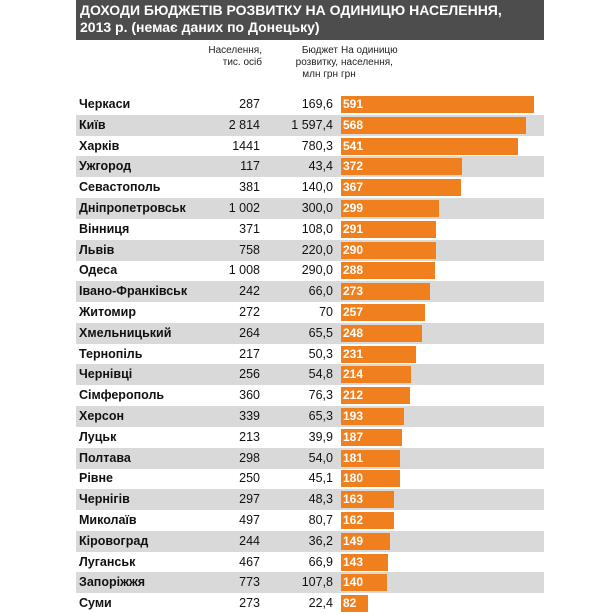 The image size is (614, 614). I want to click on city-label: Харків, so click(99, 146).